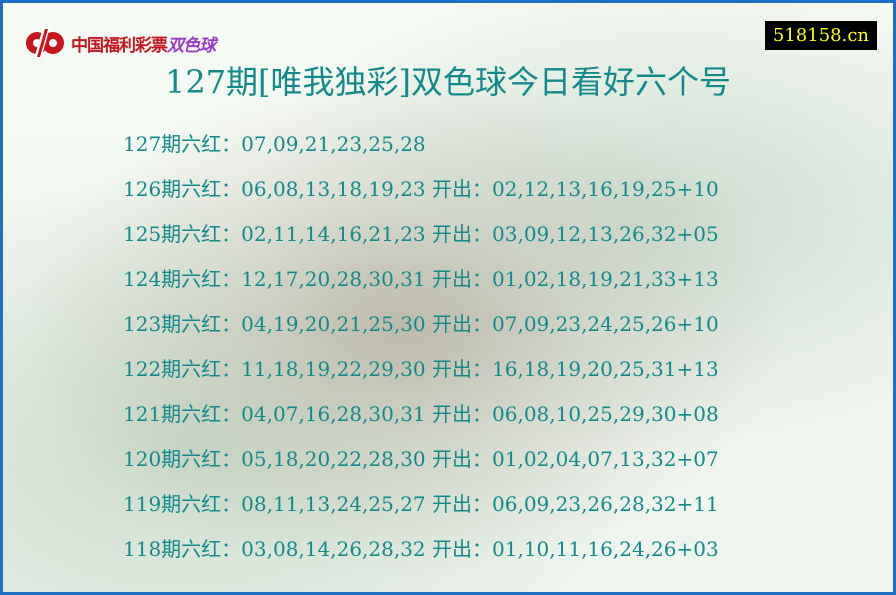 Image resolution: width=896 pixels, height=595 pixels. I want to click on list-item: 127期六红：07,09,21,23,25,28, so click(274, 144).